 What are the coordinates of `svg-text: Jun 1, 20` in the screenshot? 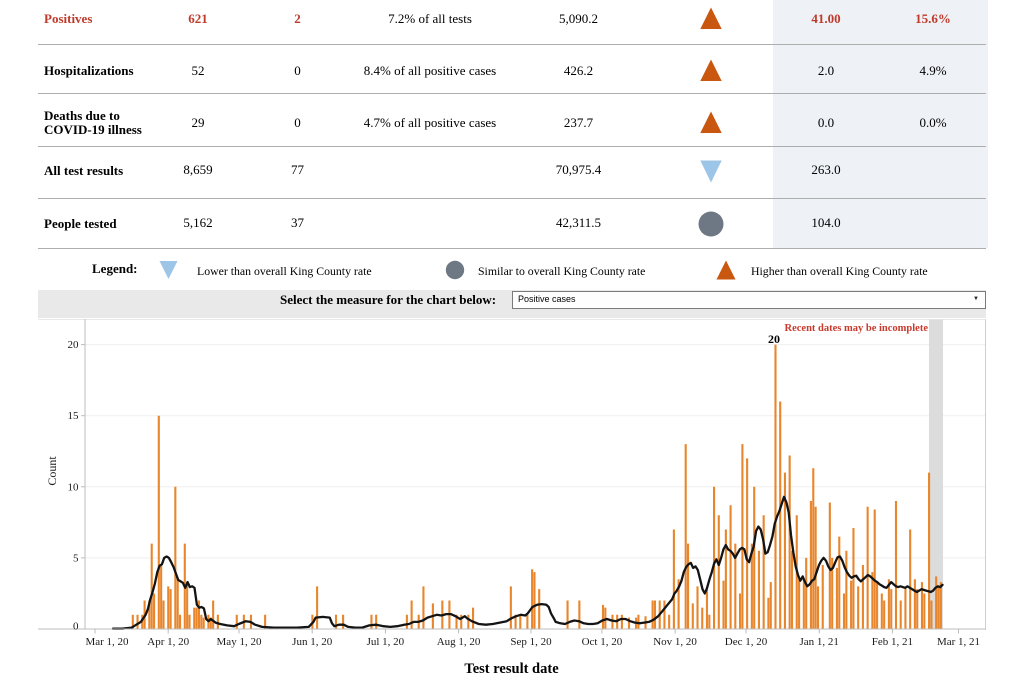 It's located at (312, 642).